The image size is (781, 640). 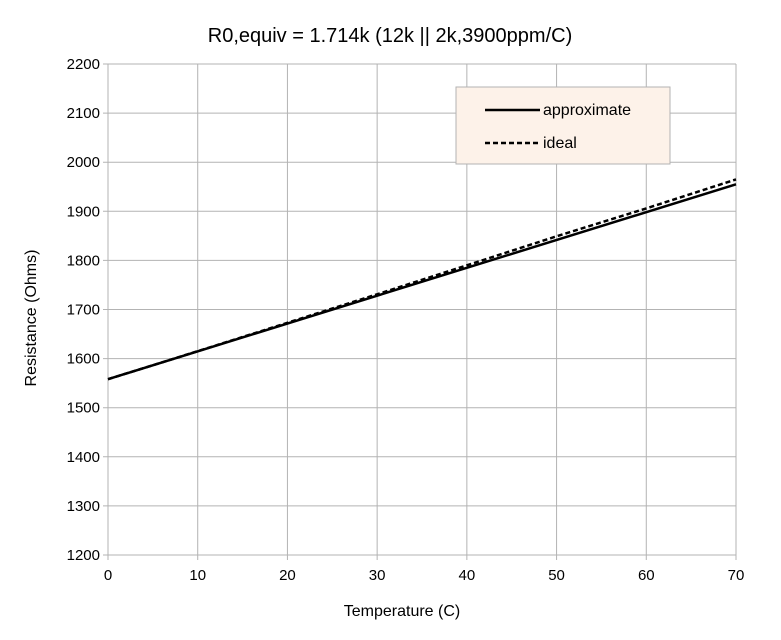 What do you see at coordinates (587, 110) in the screenshot?
I see `legend-label-approximate: approximate` at bounding box center [587, 110].